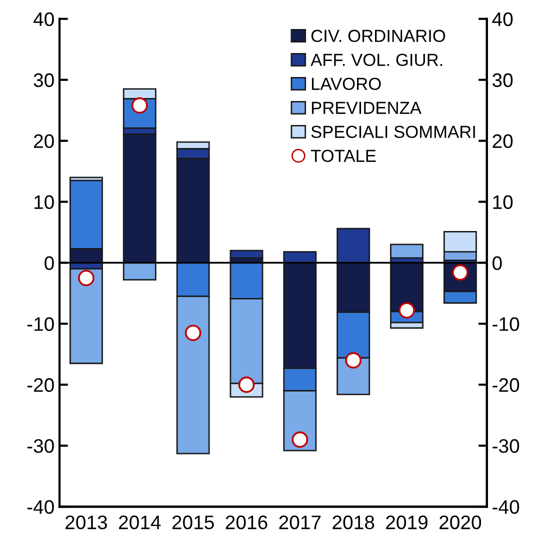 The width and height of the screenshot is (541, 539). I want to click on x-tick-label: 2013, so click(86, 523).